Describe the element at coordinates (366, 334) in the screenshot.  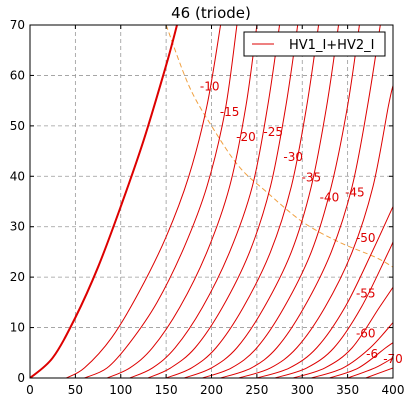
I see `curve-label: -60` at that location.